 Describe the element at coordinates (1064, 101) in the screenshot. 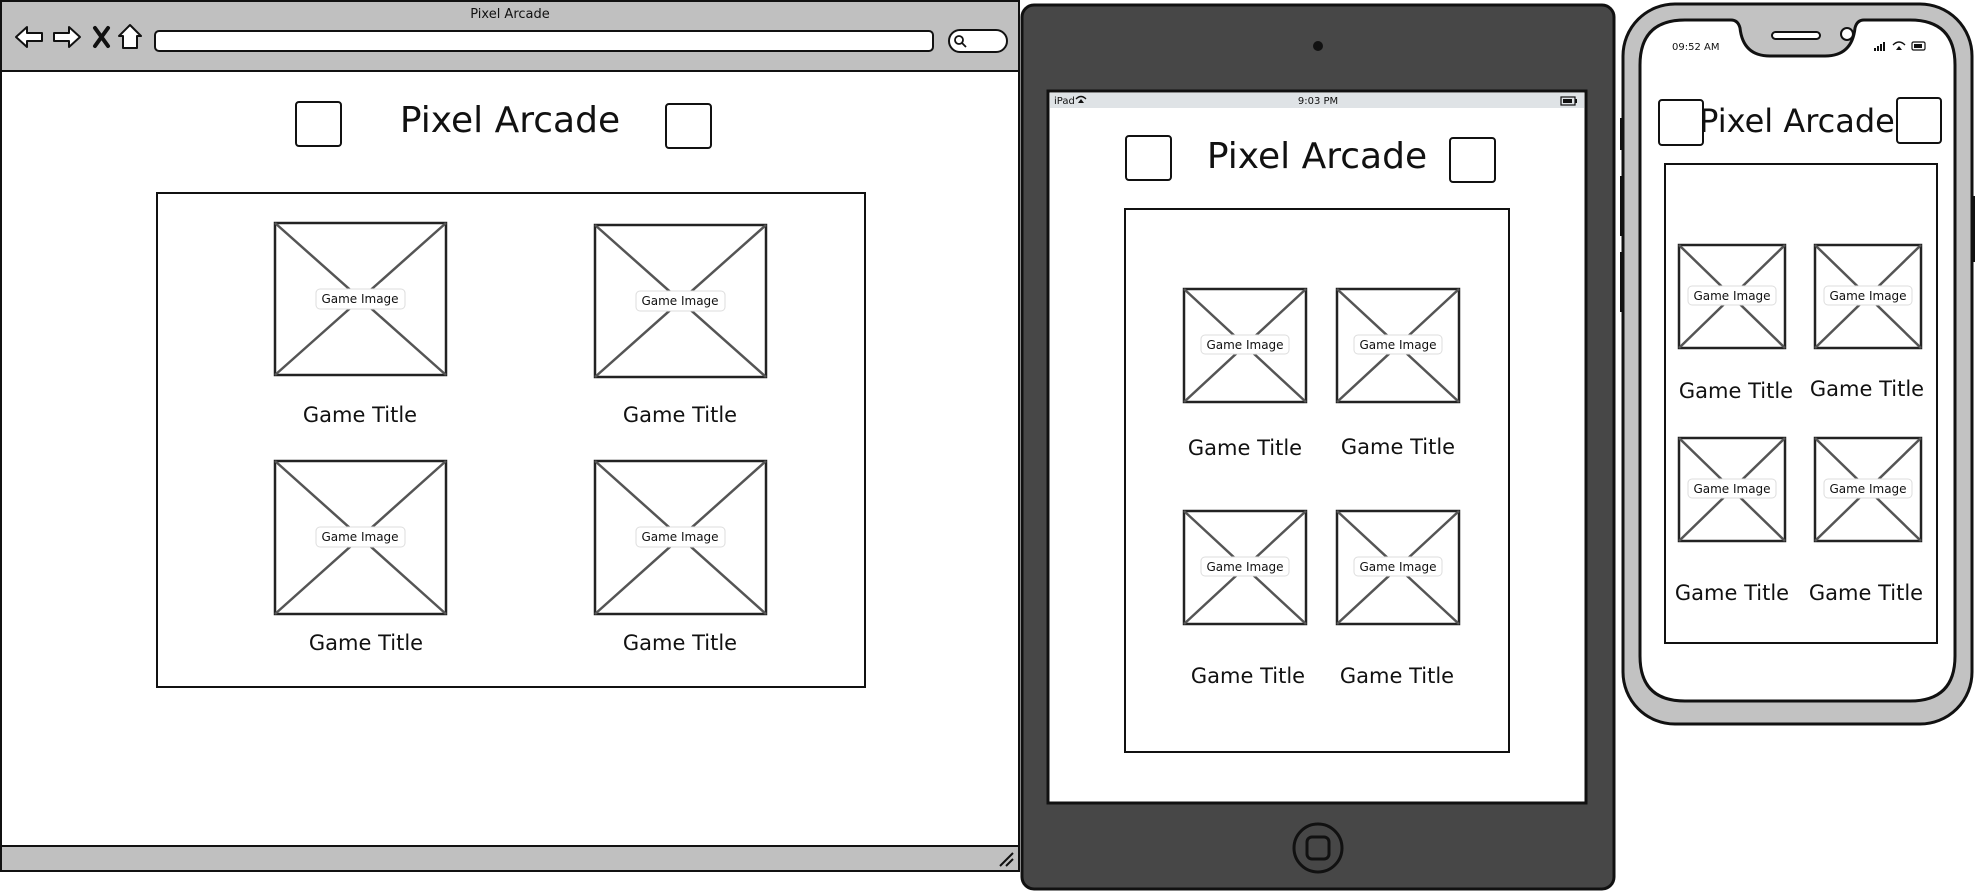

I see `tablet-status-carrier: iPad` at that location.